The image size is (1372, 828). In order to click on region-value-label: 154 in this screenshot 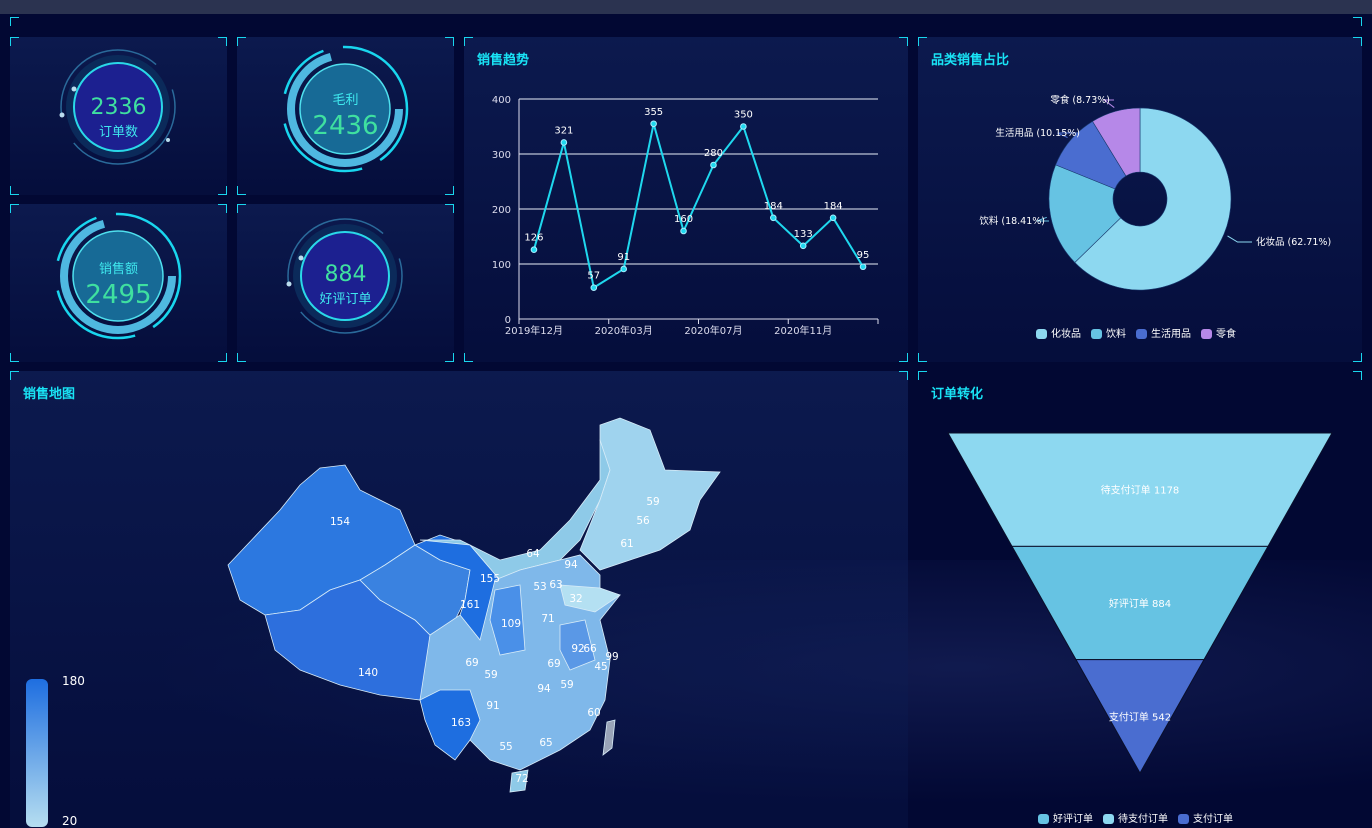, I will do `click(340, 522)`.